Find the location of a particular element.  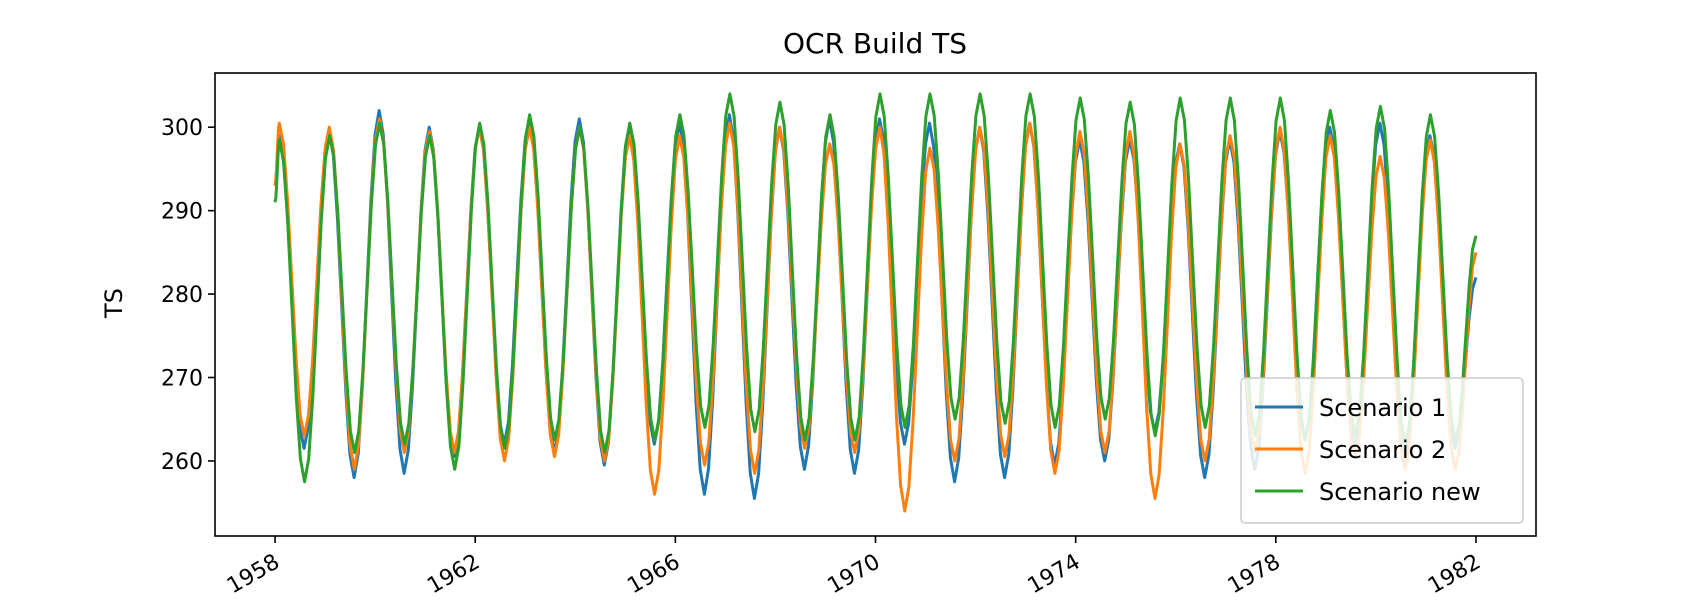

legend-label: Scenario 2 is located at coordinates (1382, 450).